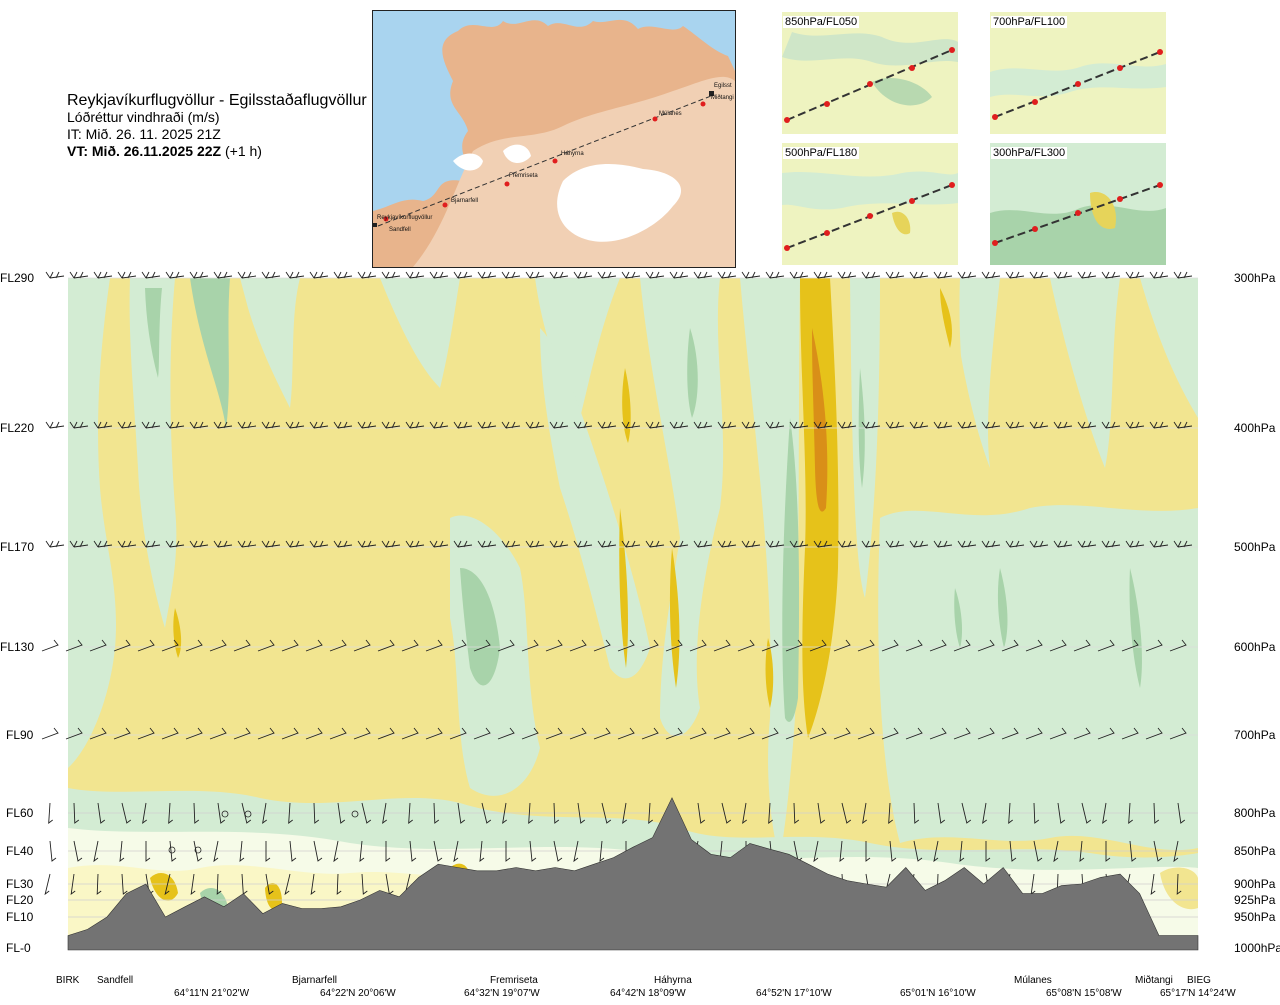 The height and width of the screenshot is (1005, 1280). Describe the element at coordinates (1078, 204) in the screenshot. I see `thumbnail-300hpa: 300hPa/FL300` at that location.